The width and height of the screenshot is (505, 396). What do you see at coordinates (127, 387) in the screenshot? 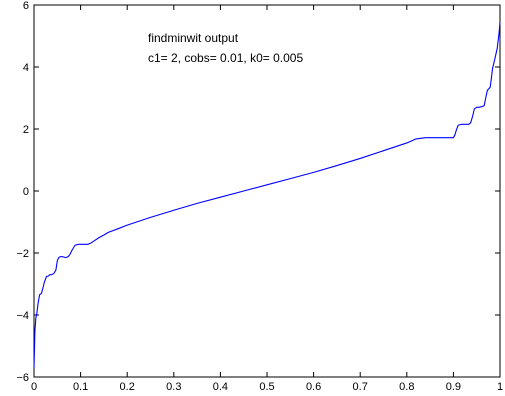
I see `x-tick-label: 0.2` at bounding box center [127, 387].